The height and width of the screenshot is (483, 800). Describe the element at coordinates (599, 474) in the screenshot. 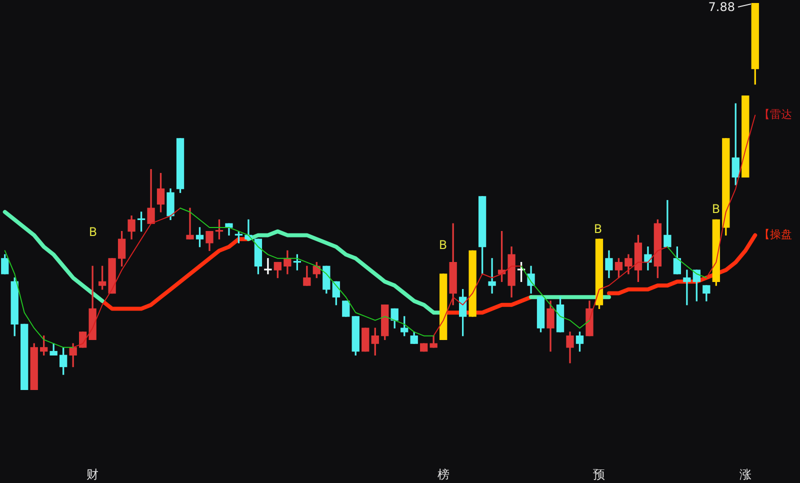

I see `x-tick-label: 预` at that location.